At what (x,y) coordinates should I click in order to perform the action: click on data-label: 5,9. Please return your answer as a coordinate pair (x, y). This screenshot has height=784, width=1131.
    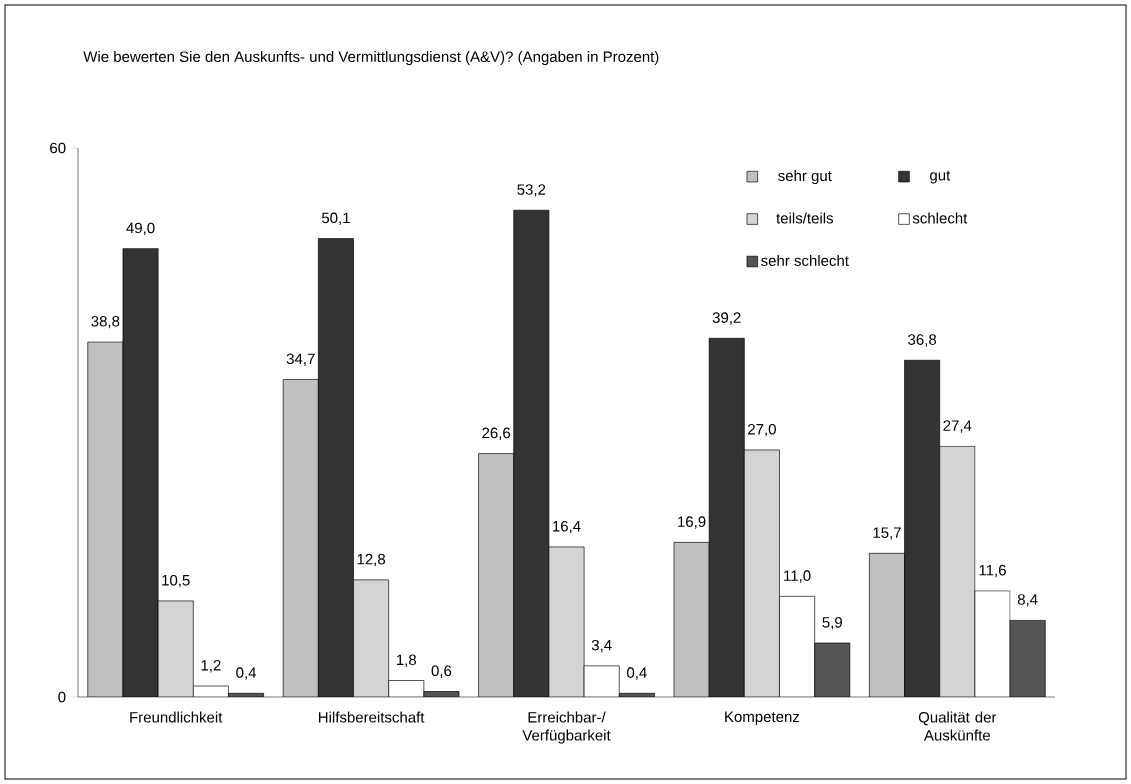
    Looking at the image, I should click on (832, 623).